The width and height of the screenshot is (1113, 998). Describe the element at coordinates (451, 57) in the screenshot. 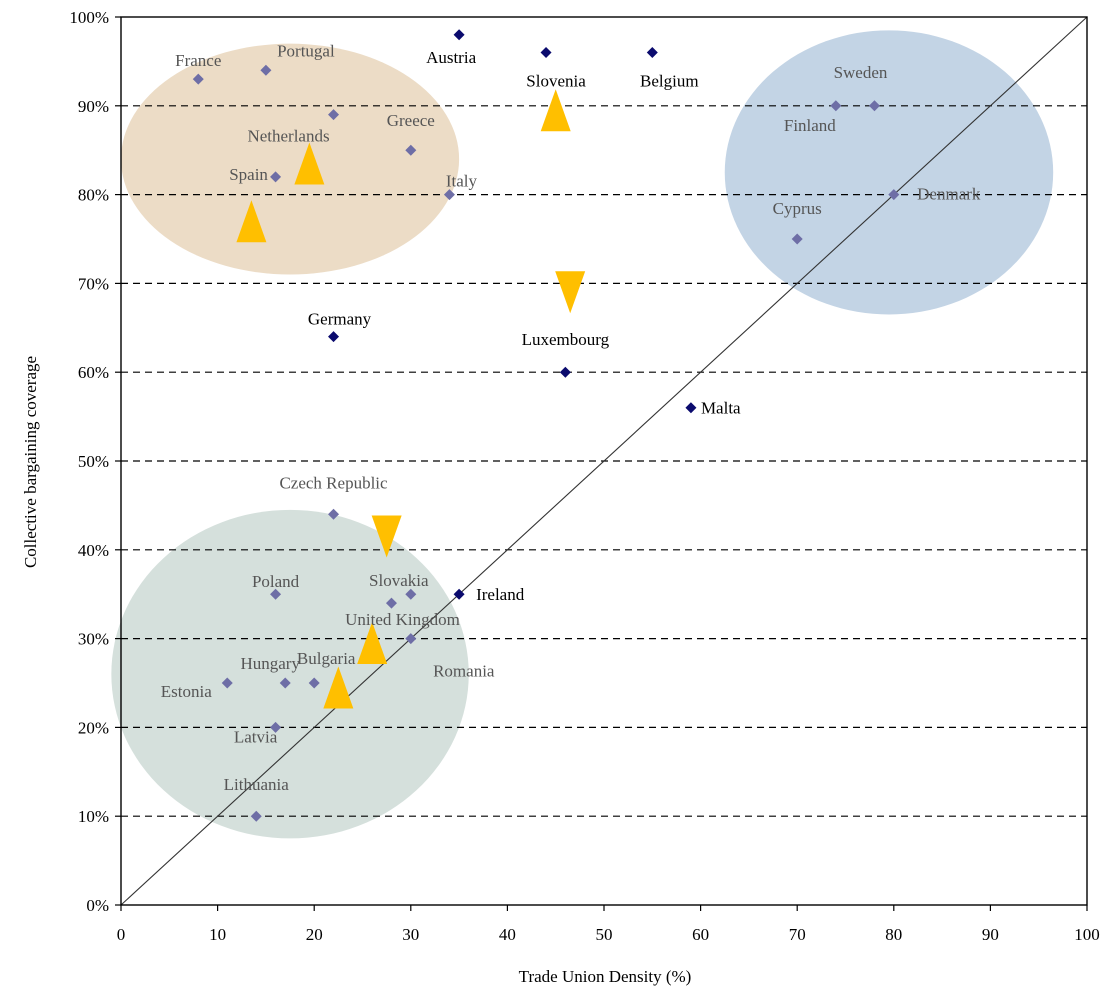

I see `point-label-austria: Austria` at that location.